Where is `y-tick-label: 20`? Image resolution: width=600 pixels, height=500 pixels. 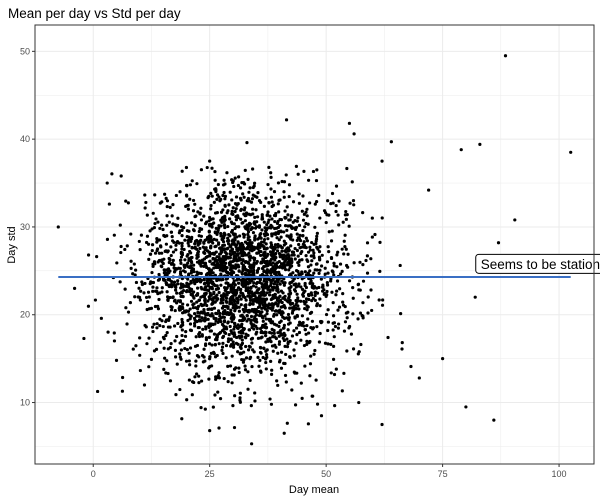
y-tick-label: 20 is located at coordinates (25, 315).